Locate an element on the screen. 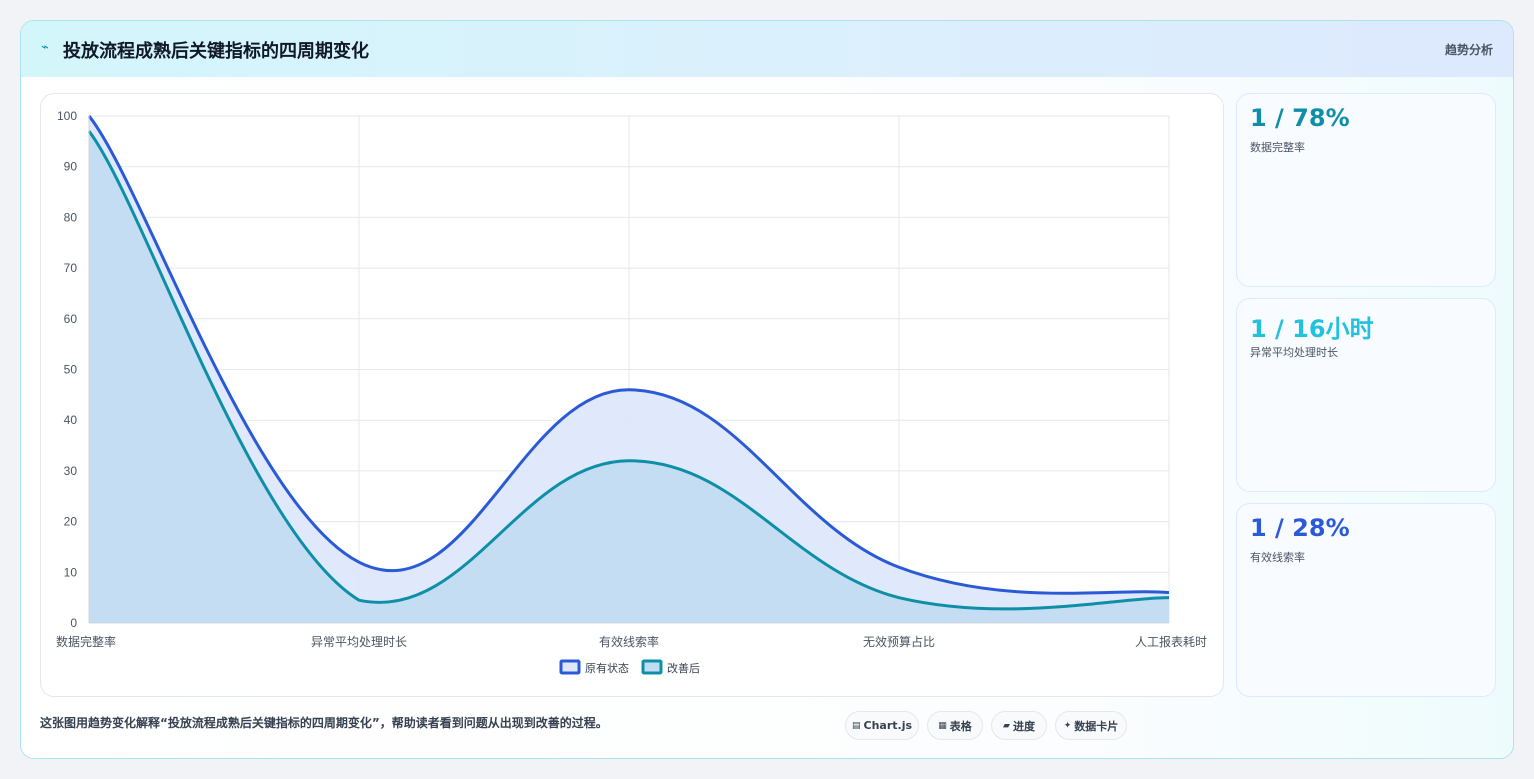 Image resolution: width=1534 pixels, height=779 pixels. y-tick-label: 80 is located at coordinates (71, 217).